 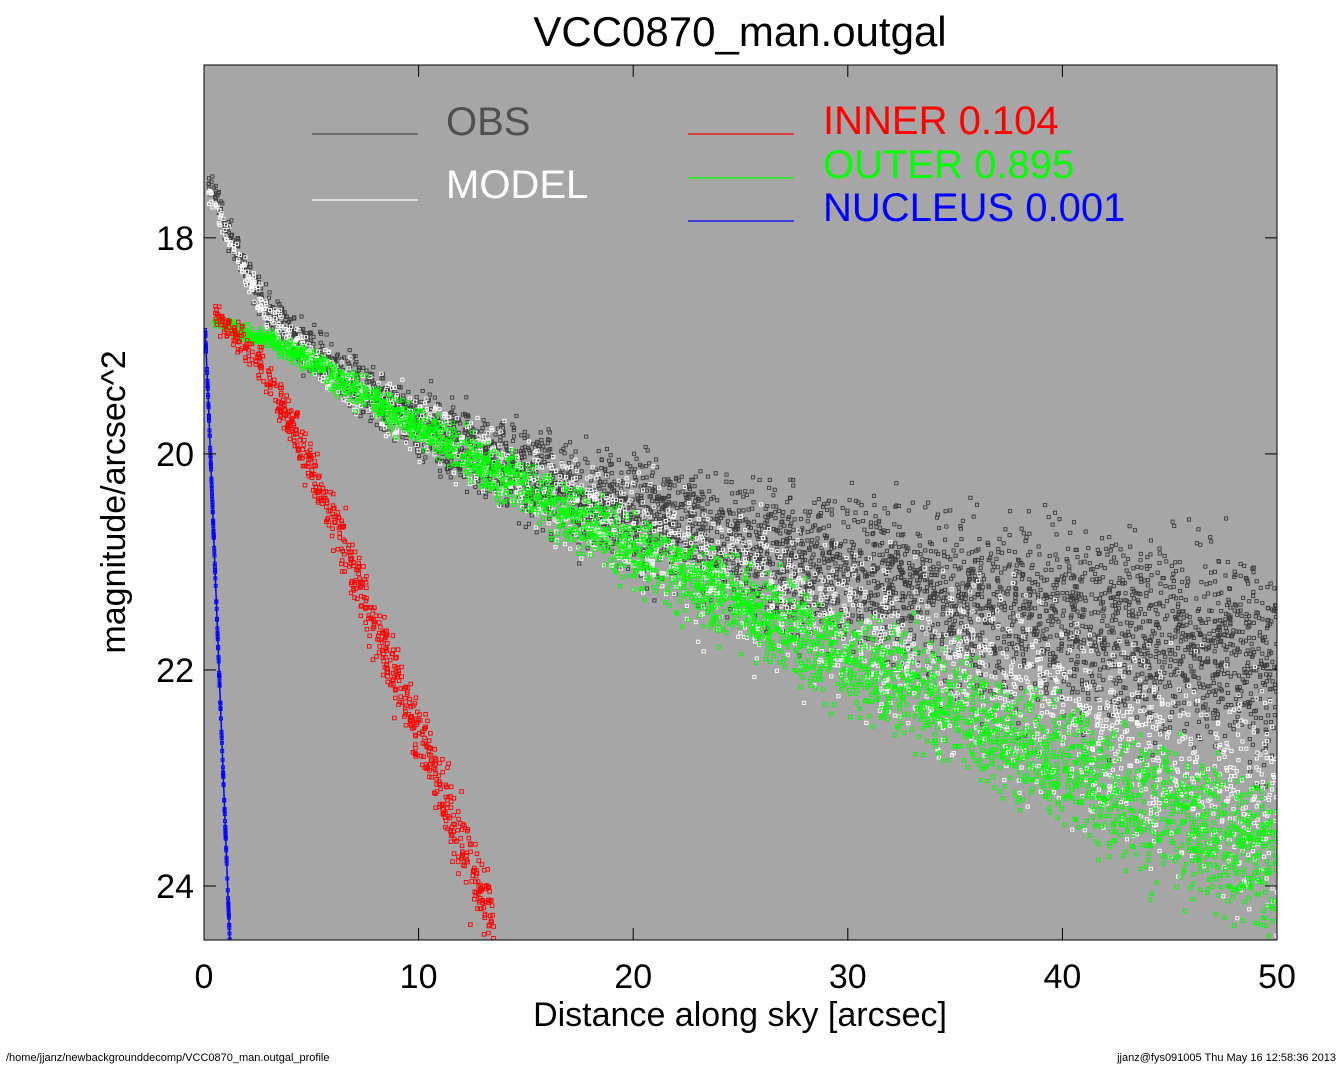 What do you see at coordinates (739, 31) in the screenshot?
I see `chart-title: VCC0870_man.outgal` at bounding box center [739, 31].